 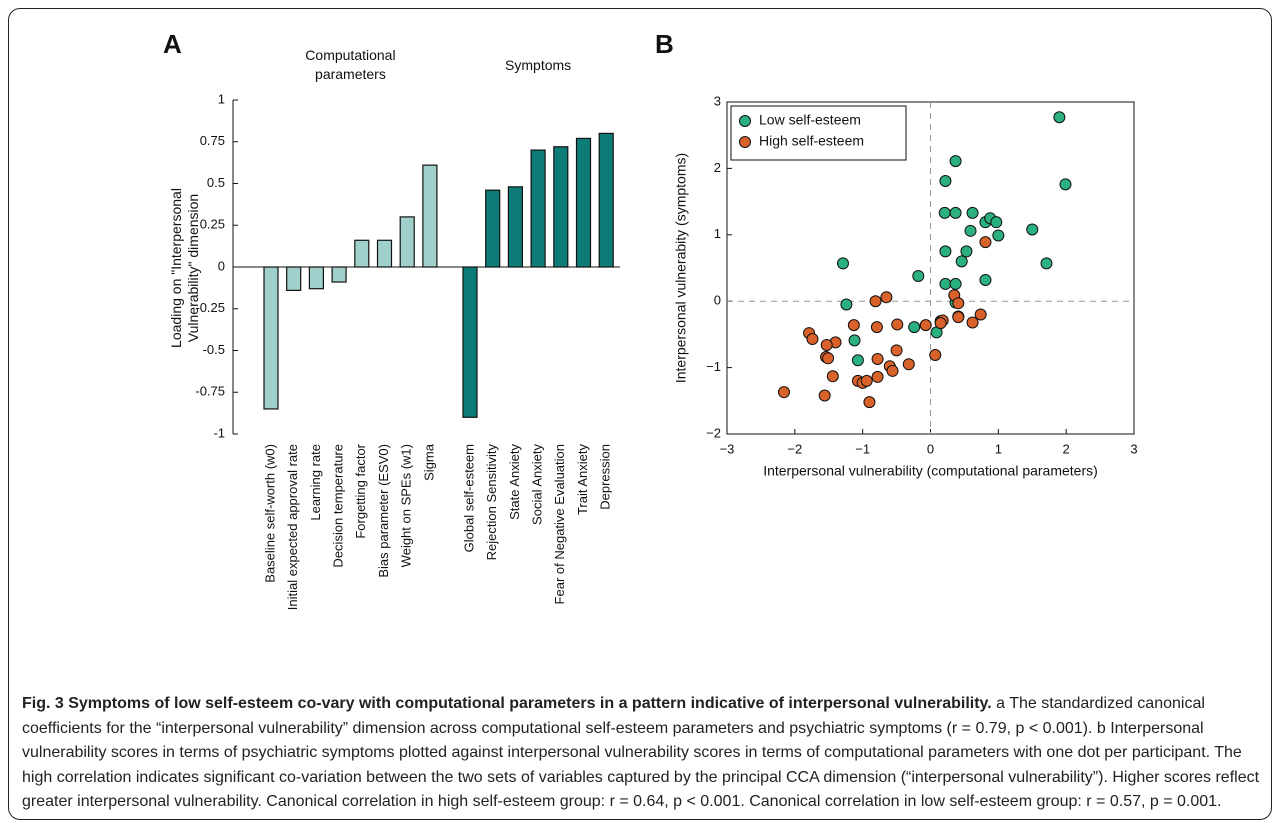 What do you see at coordinates (930, 448) in the screenshot?
I see `x-tick-label: 0` at bounding box center [930, 448].